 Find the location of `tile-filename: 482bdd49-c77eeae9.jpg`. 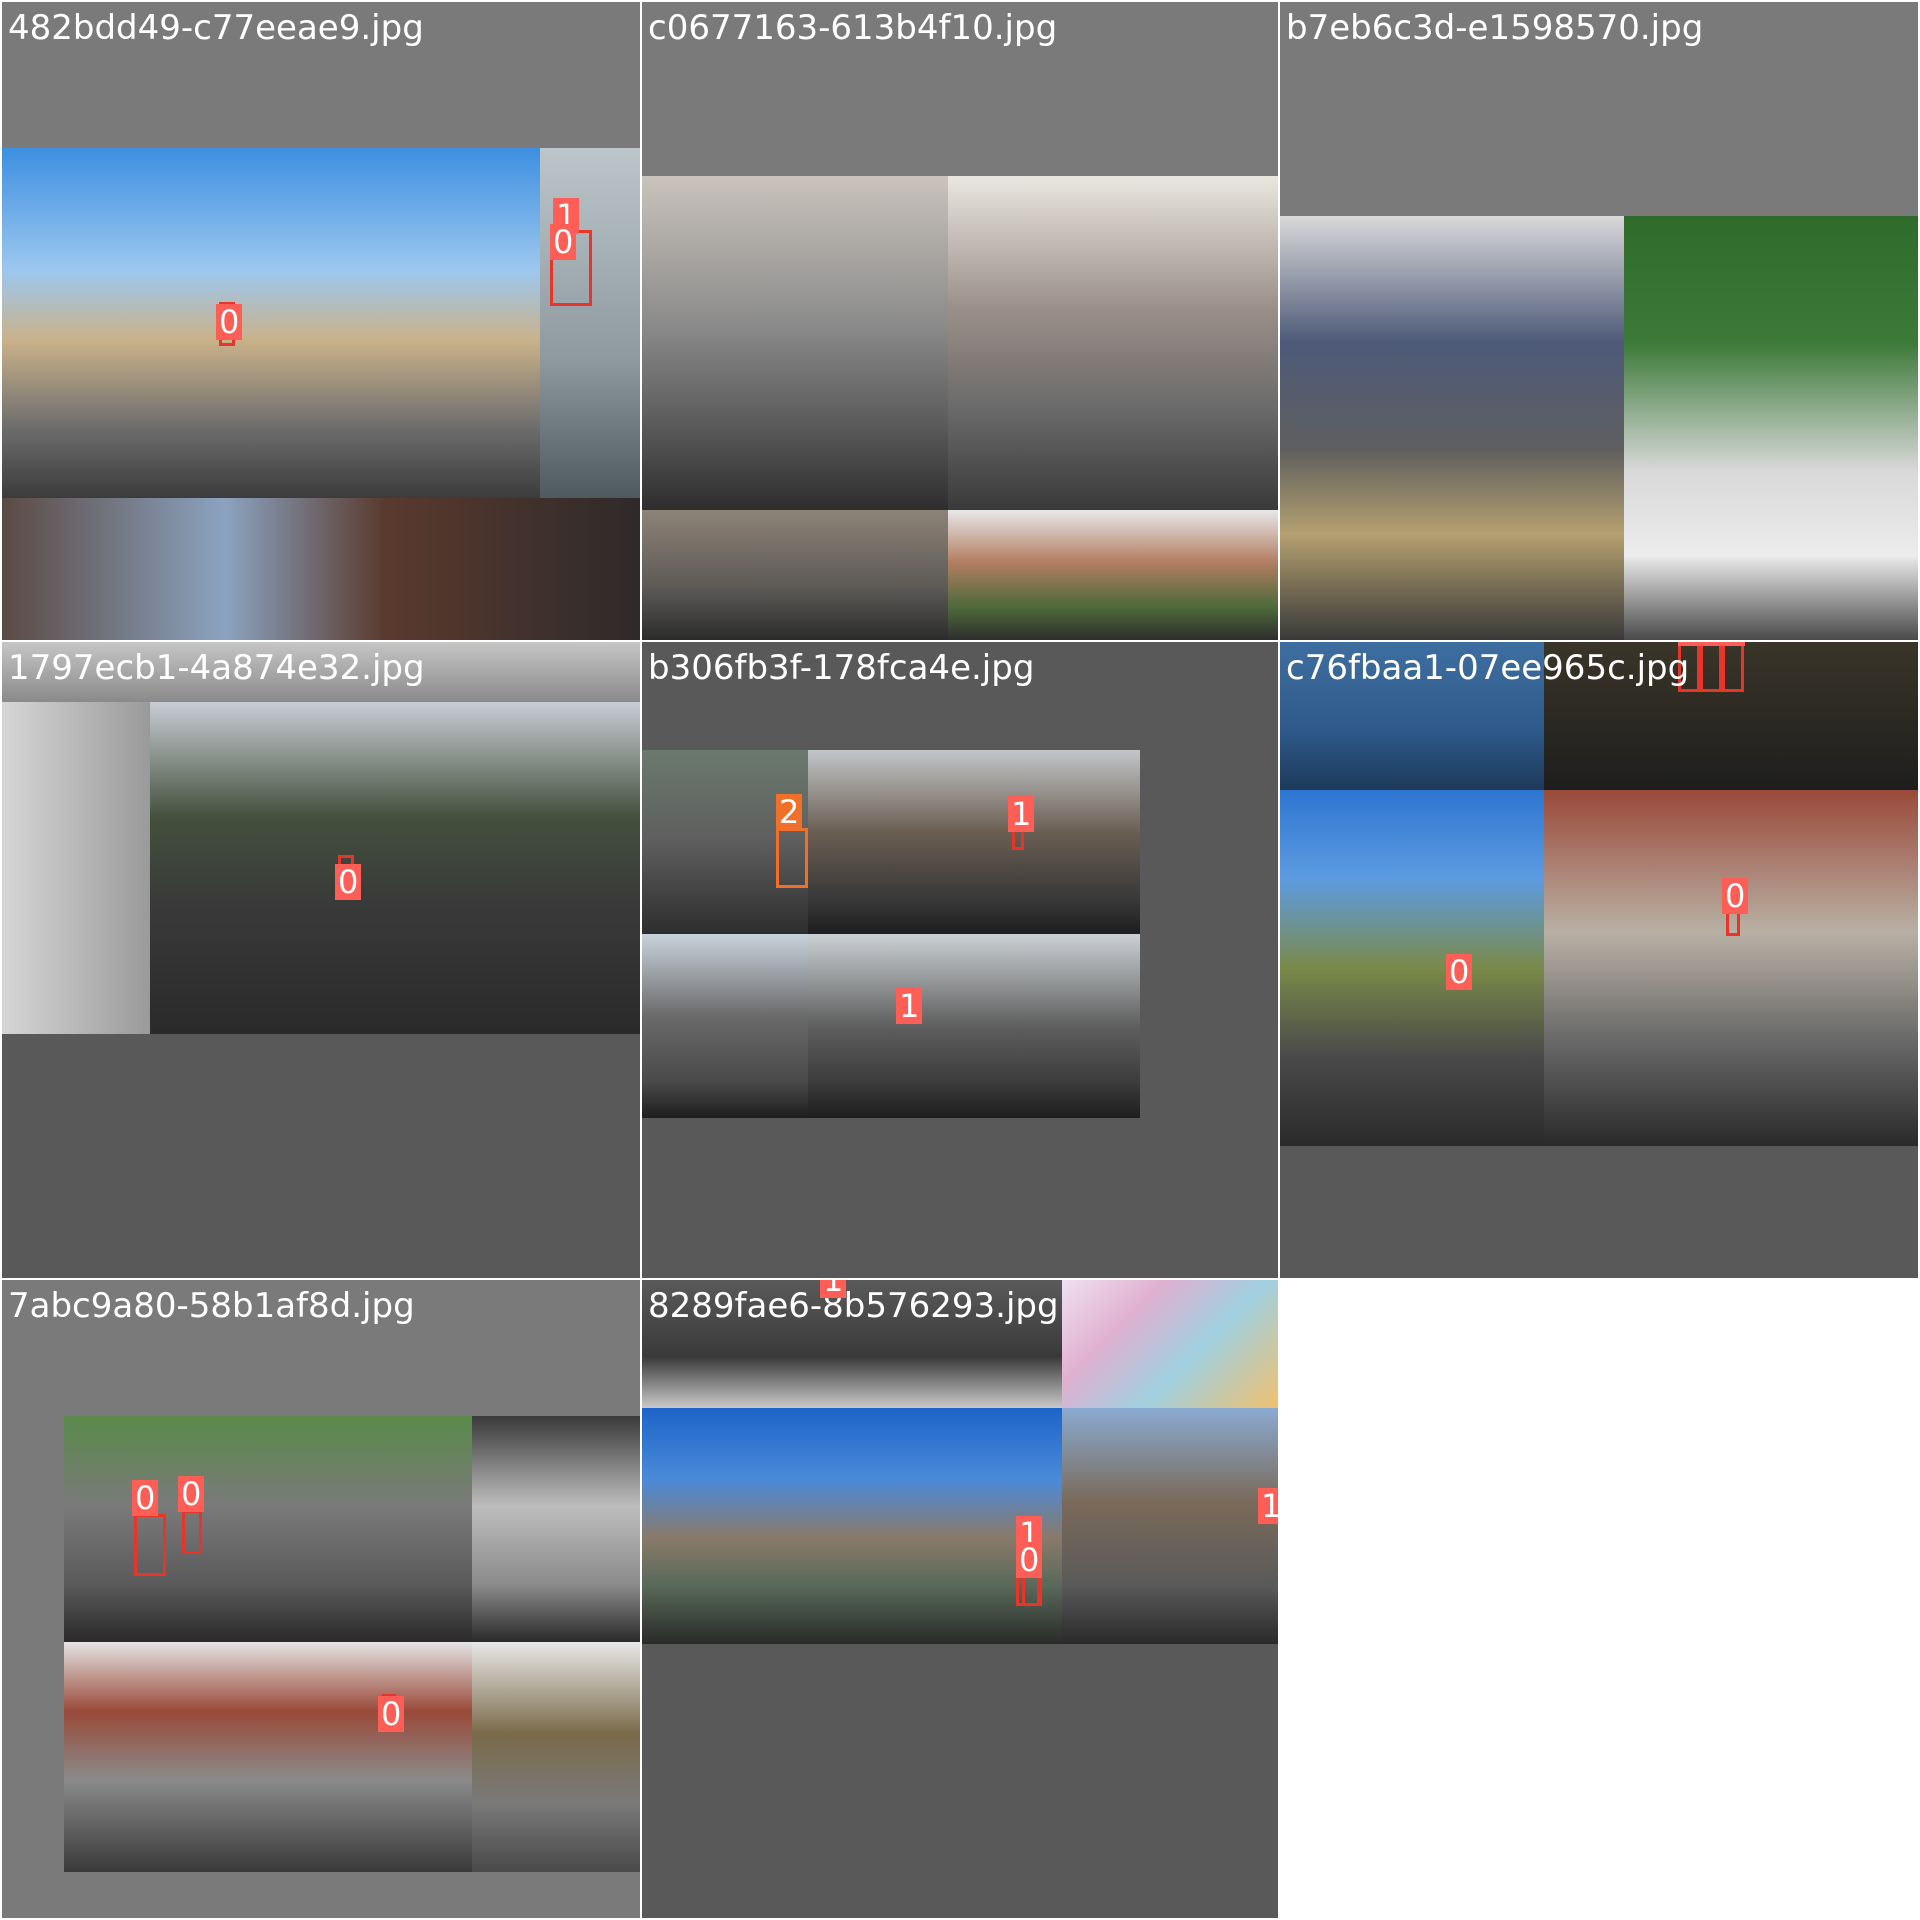

tile-filename: 482bdd49-c77eeae9.jpg is located at coordinates (216, 28).